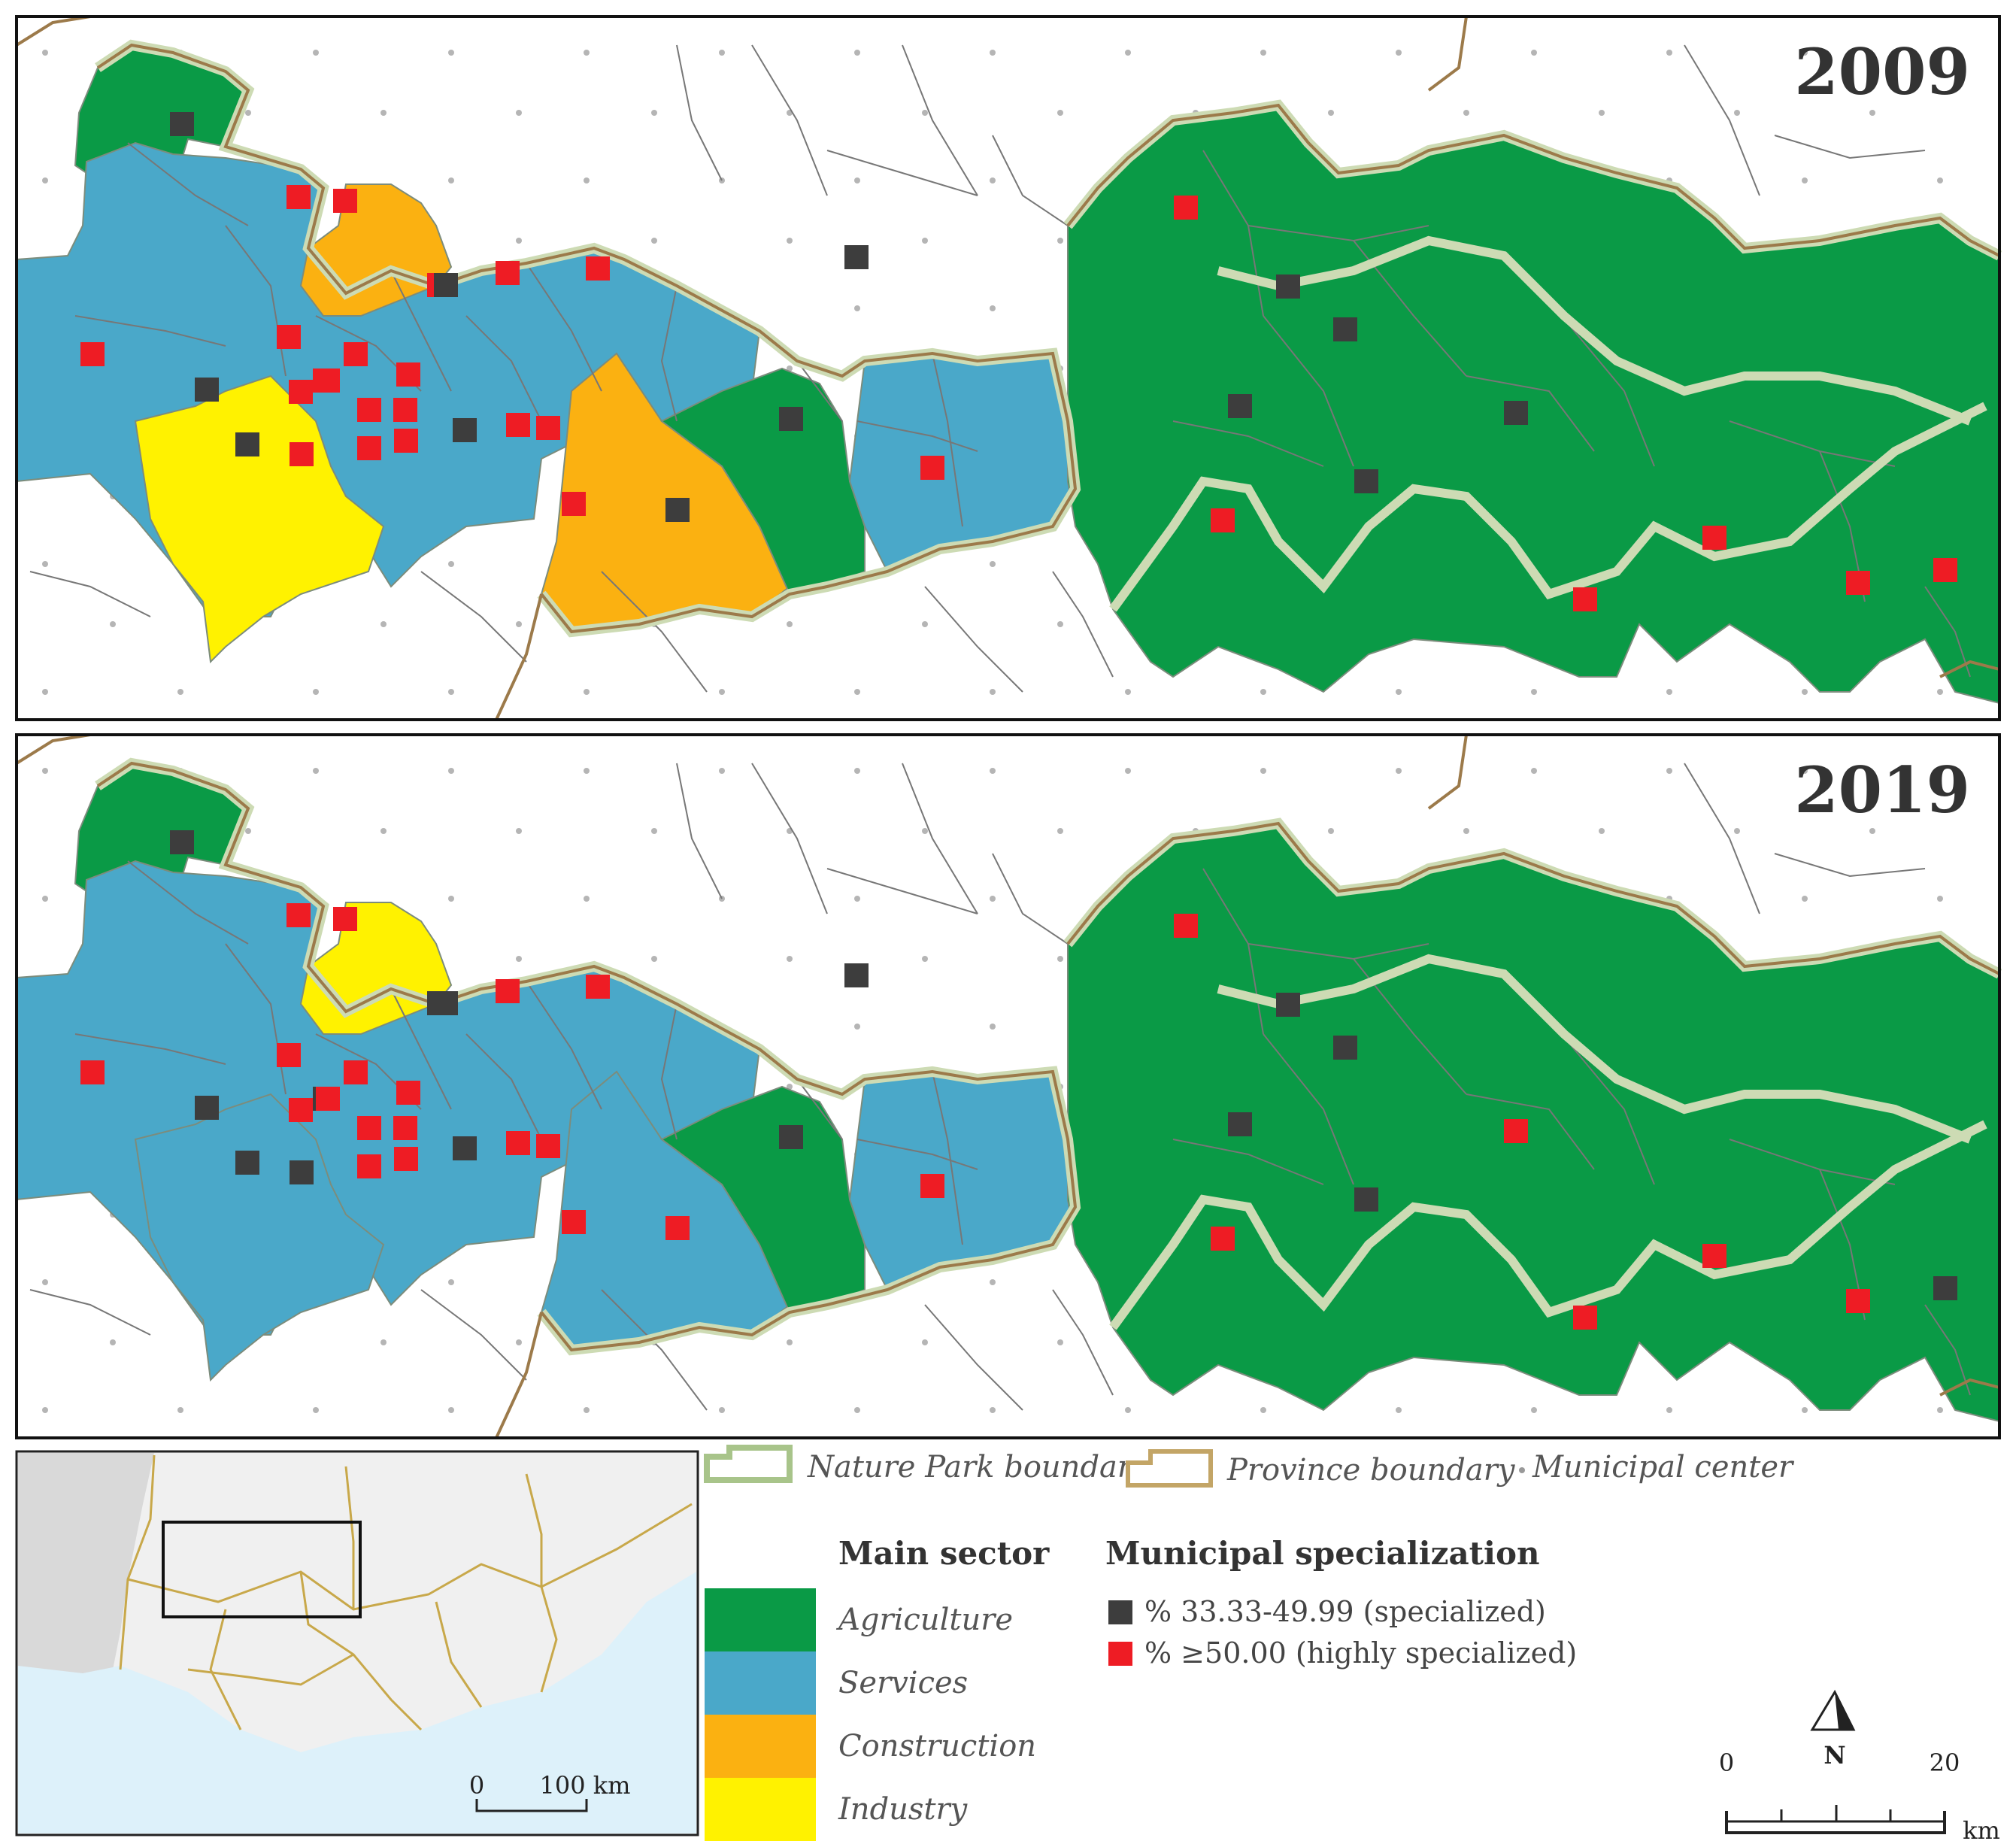 Image resolution: width=2016 pixels, height=1844 pixels. What do you see at coordinates (1321, 1468) in the screenshot?
I see `legend-province: Province boundary` at bounding box center [1321, 1468].